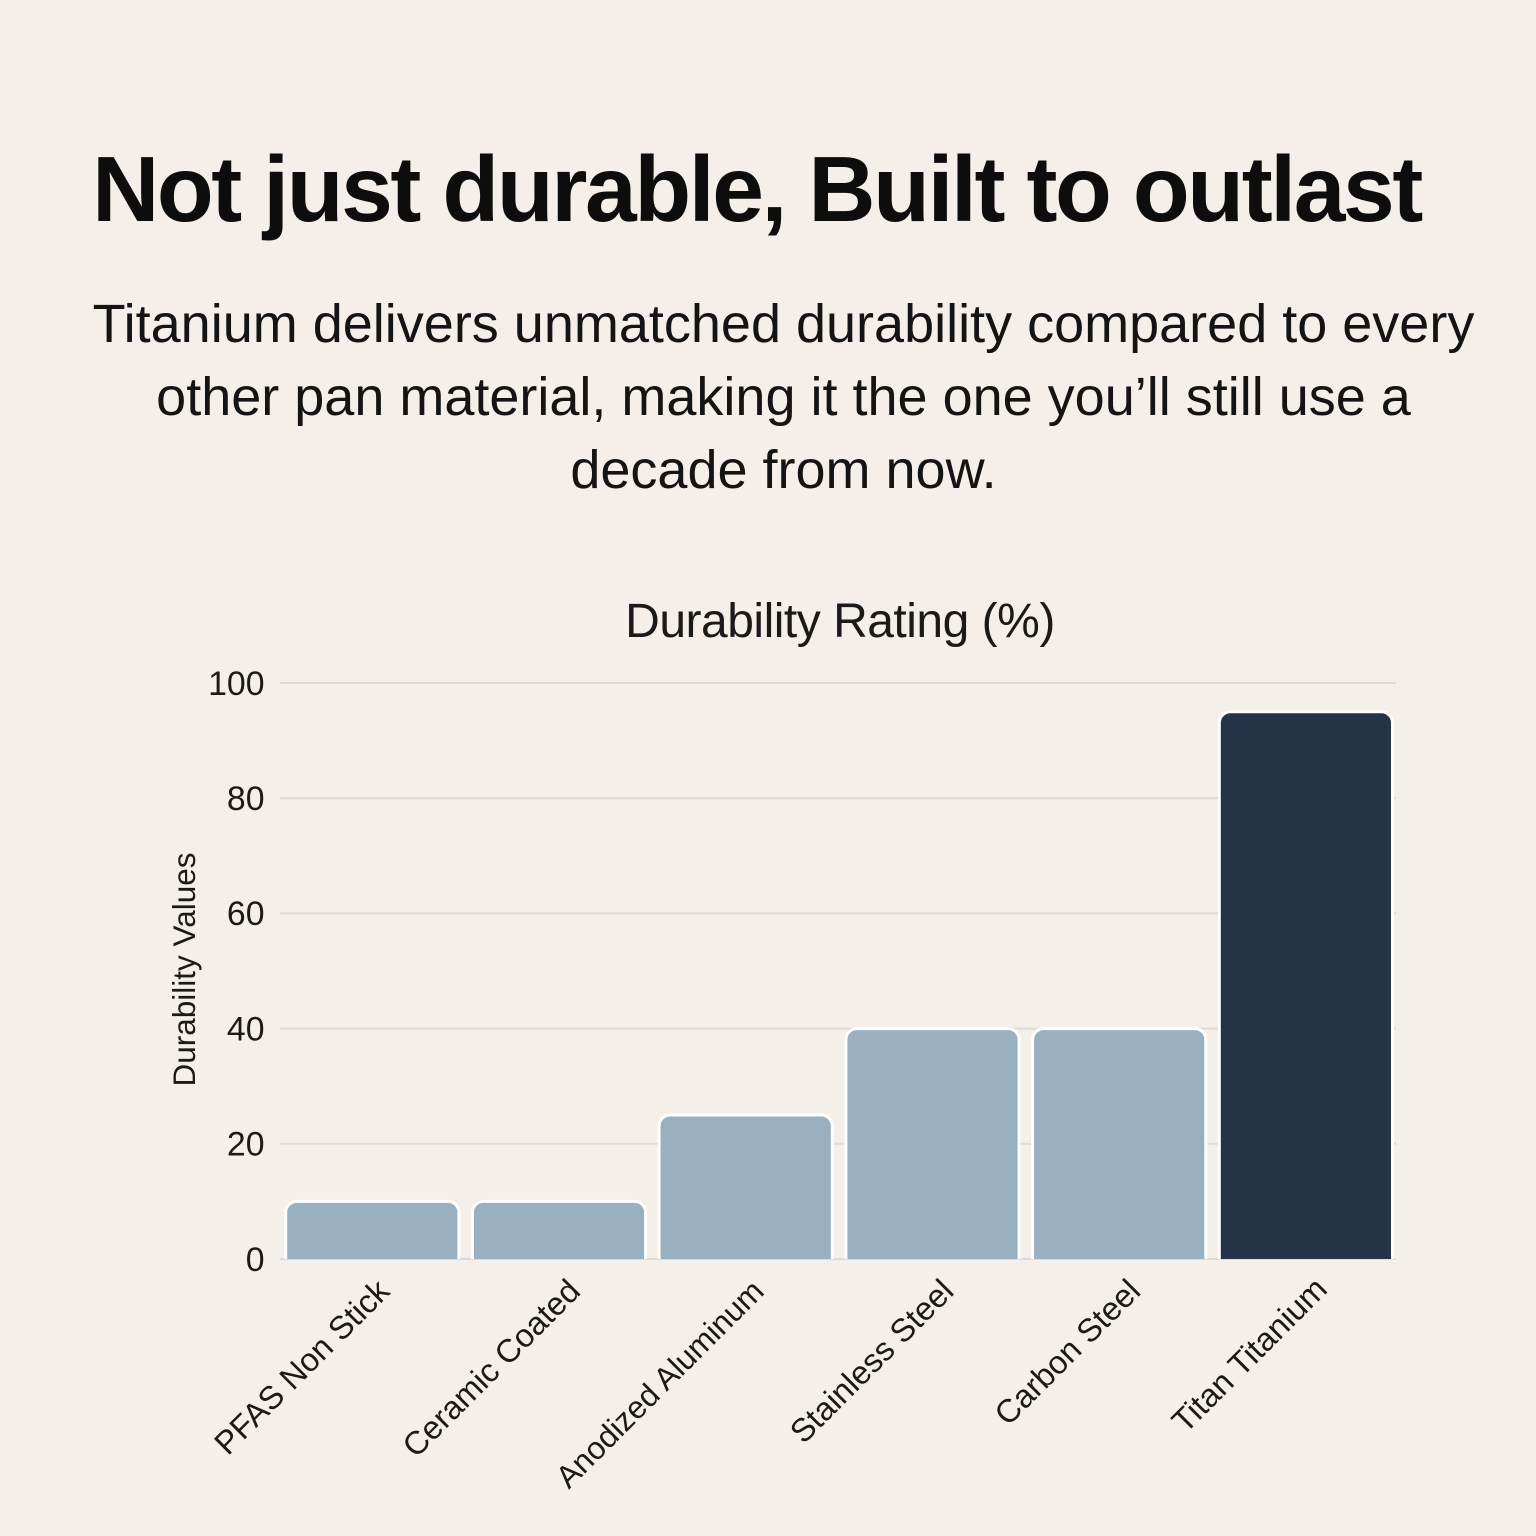 This screenshot has height=1536, width=1536. What do you see at coordinates (246, 914) in the screenshot?
I see `svg-text: 60` at bounding box center [246, 914].